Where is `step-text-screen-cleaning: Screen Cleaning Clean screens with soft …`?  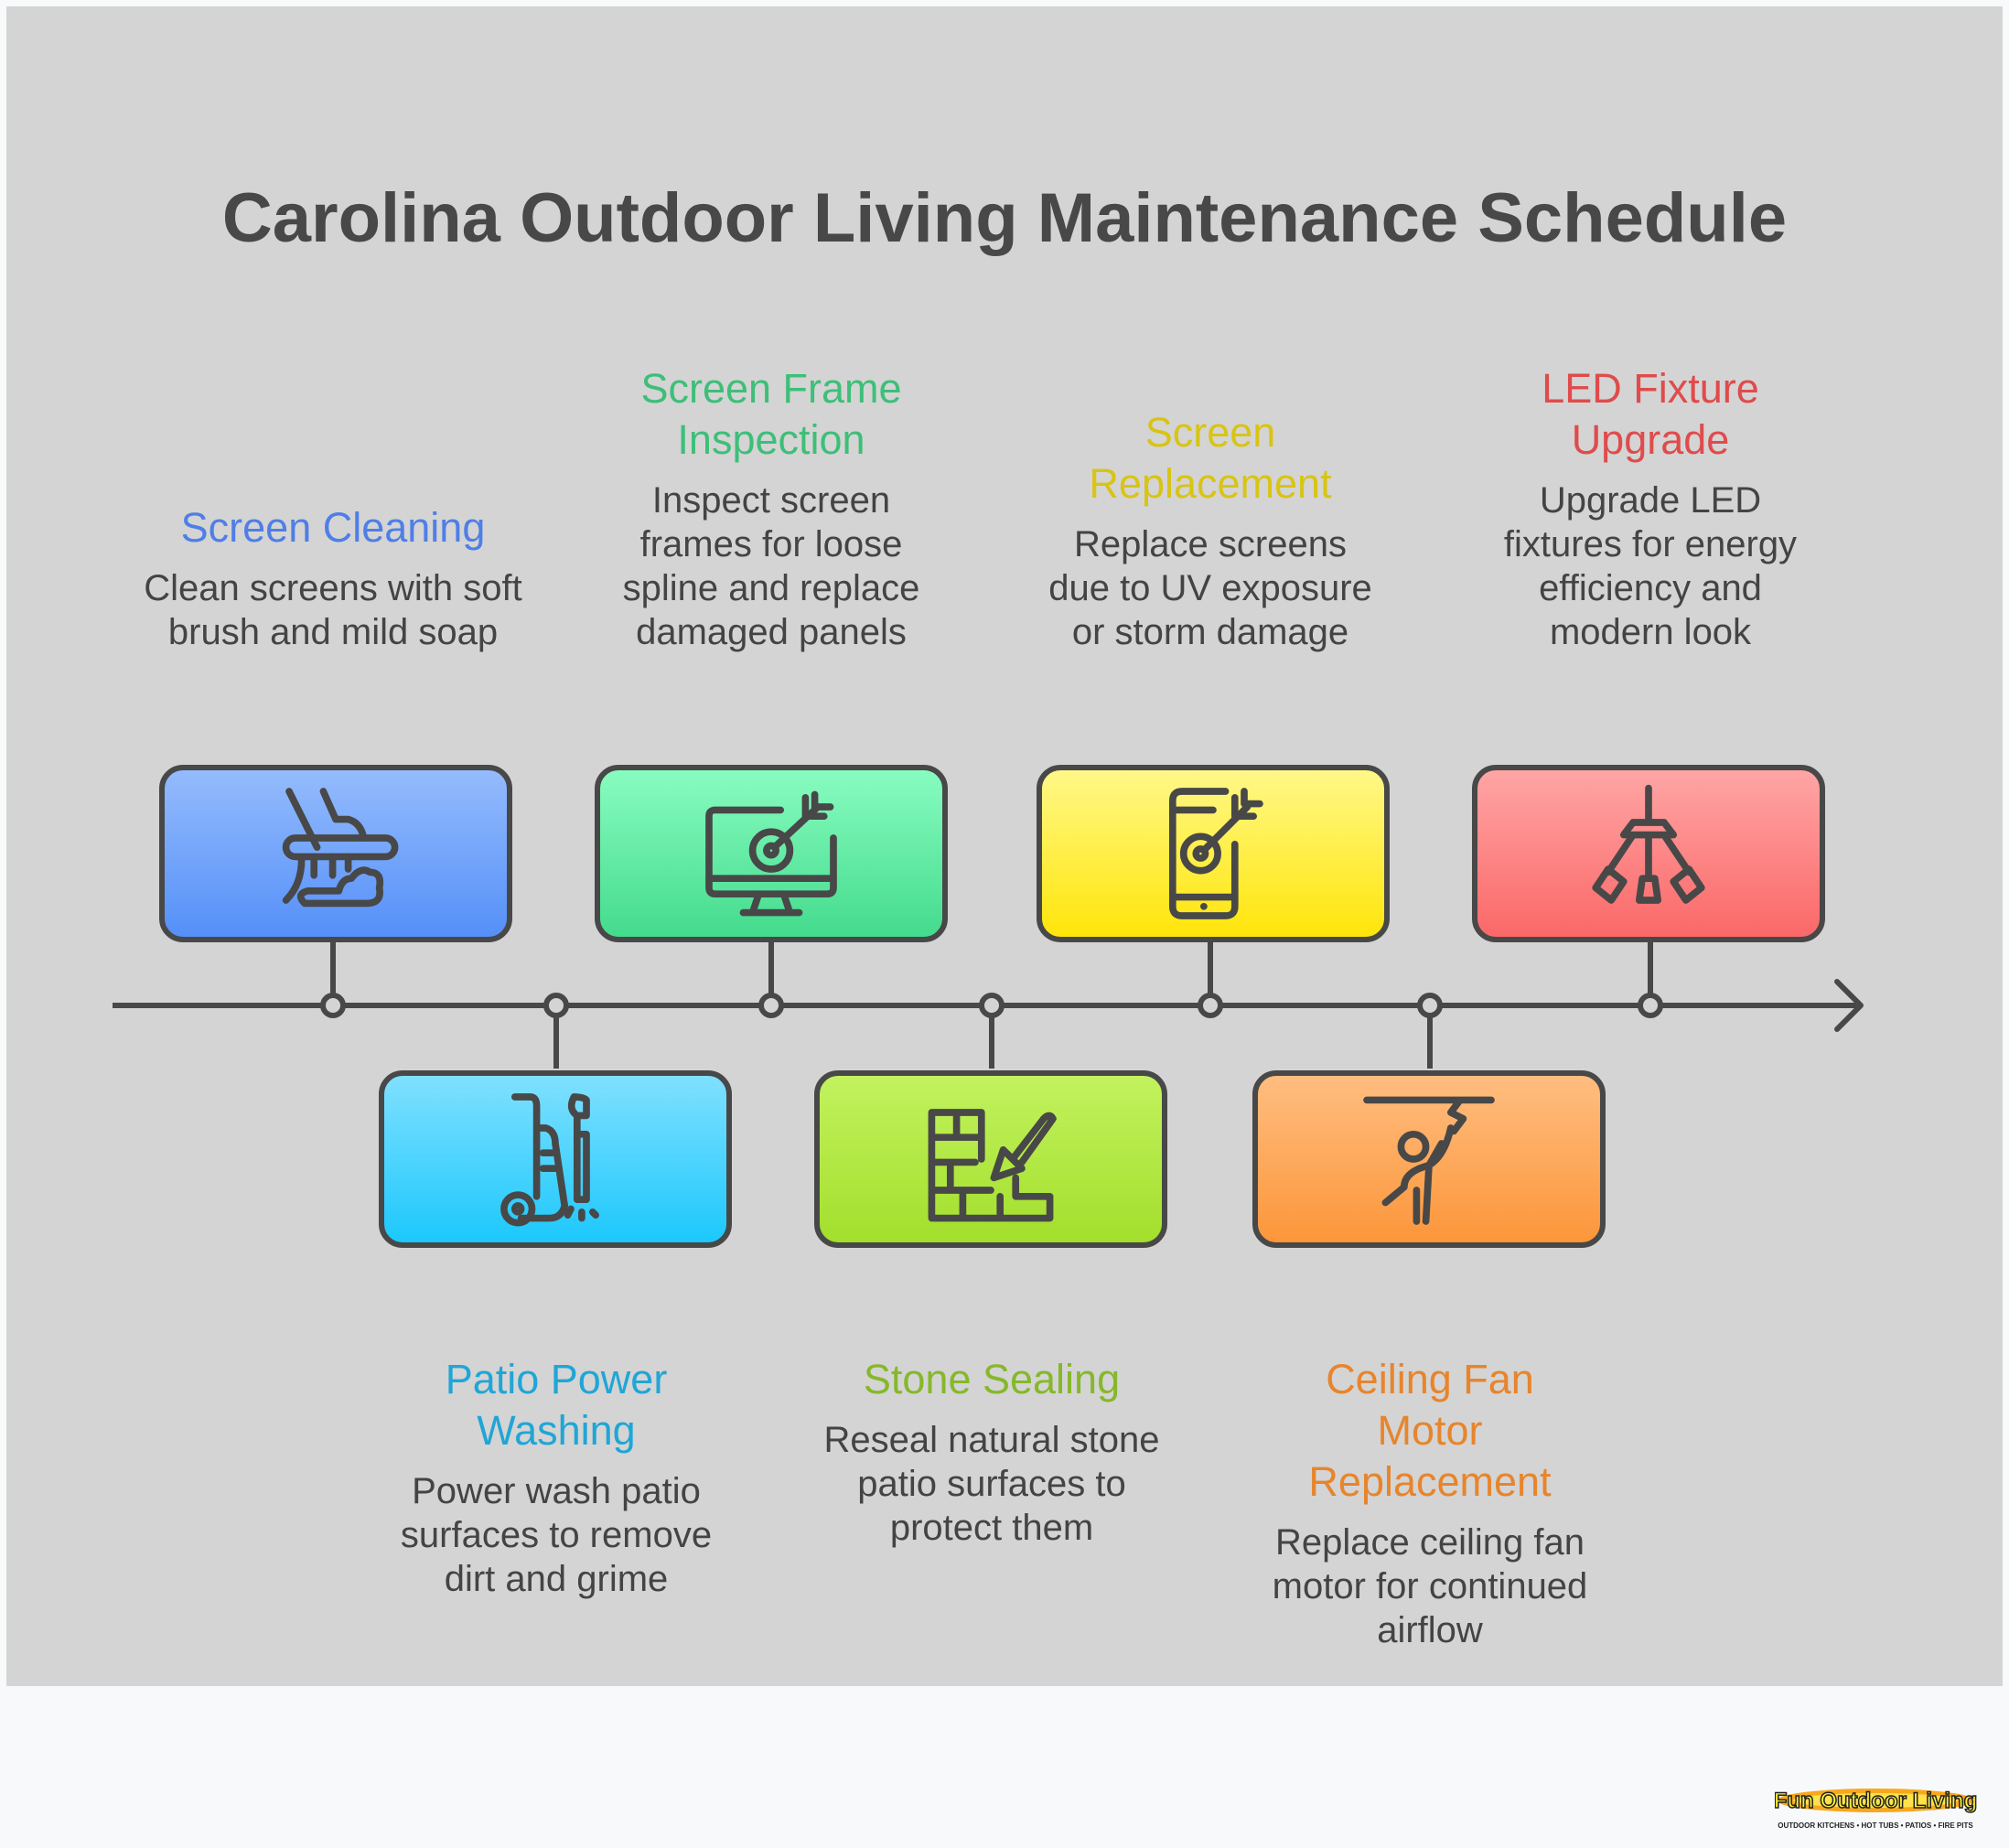
step-text-screen-cleaning: Screen Cleaning Clean screens with soft … is located at coordinates (333, 578).